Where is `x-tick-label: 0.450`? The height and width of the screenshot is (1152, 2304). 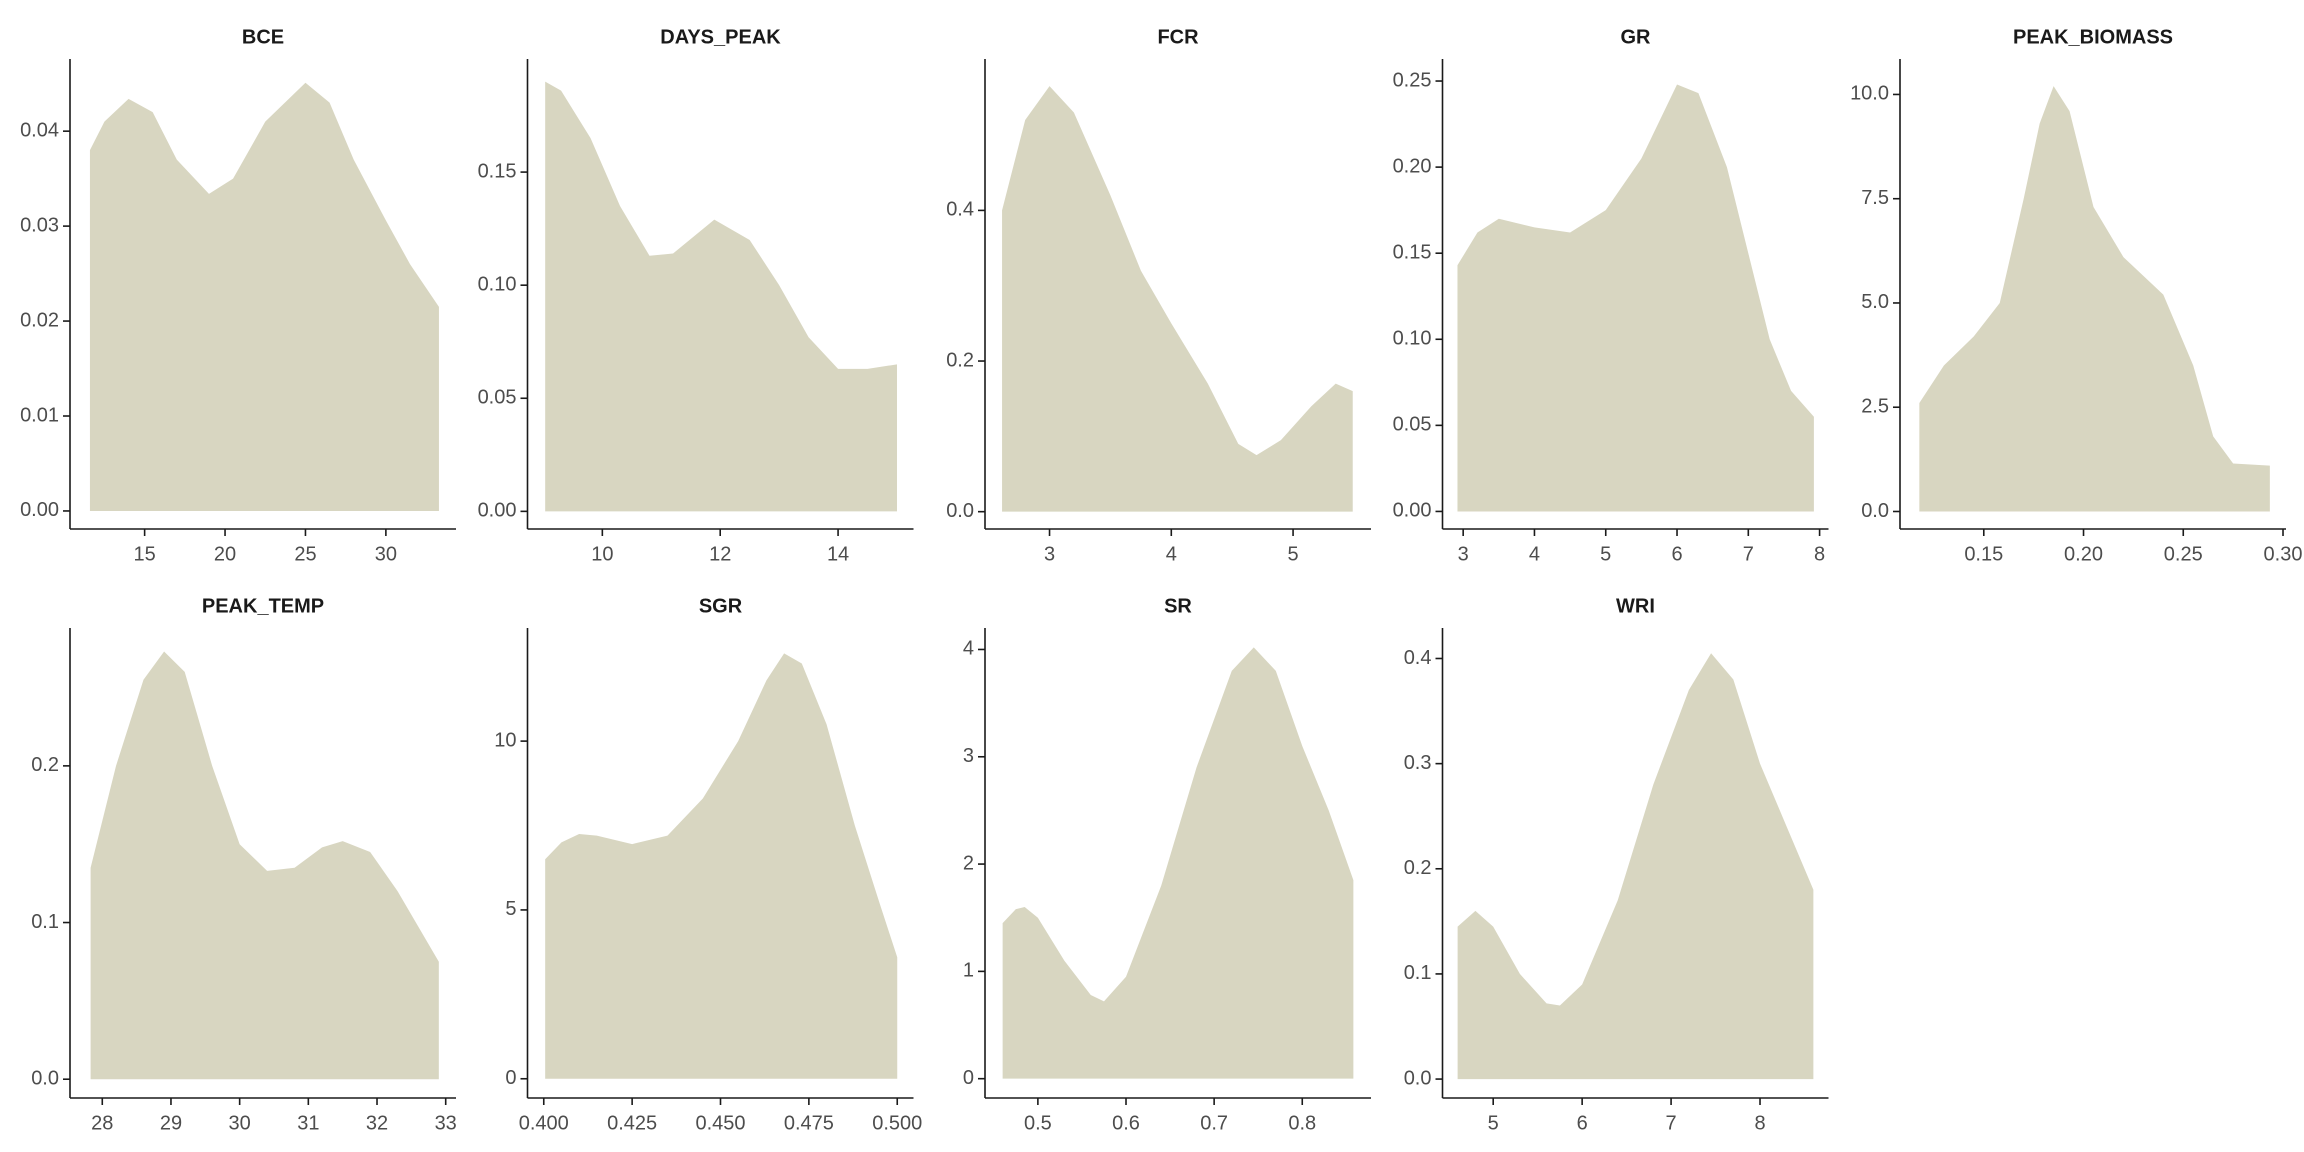
x-tick-label: 0.450 is located at coordinates (720, 1123).